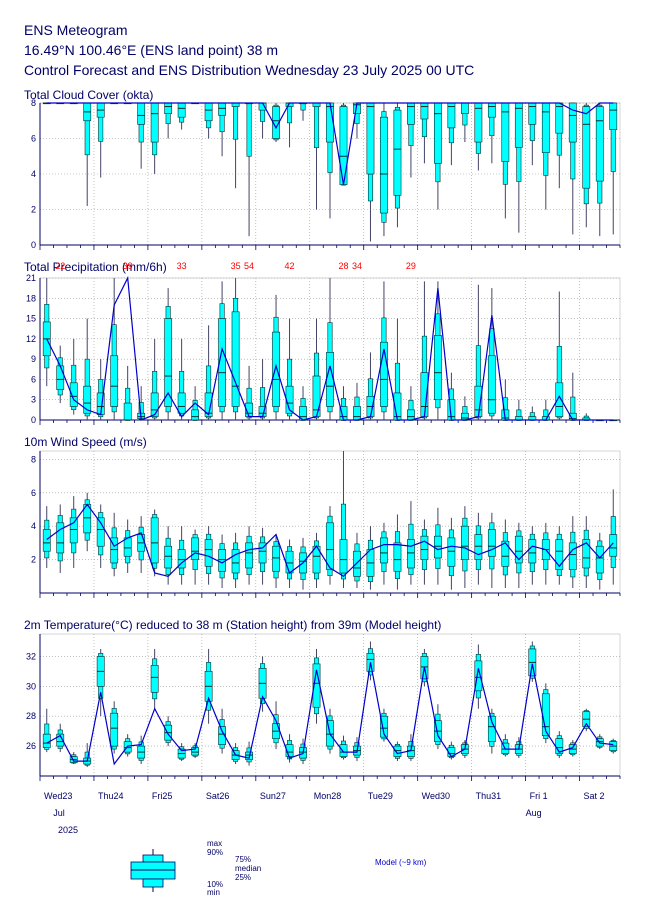  I want to click on y-tick-label: 6, so click(33, 139).